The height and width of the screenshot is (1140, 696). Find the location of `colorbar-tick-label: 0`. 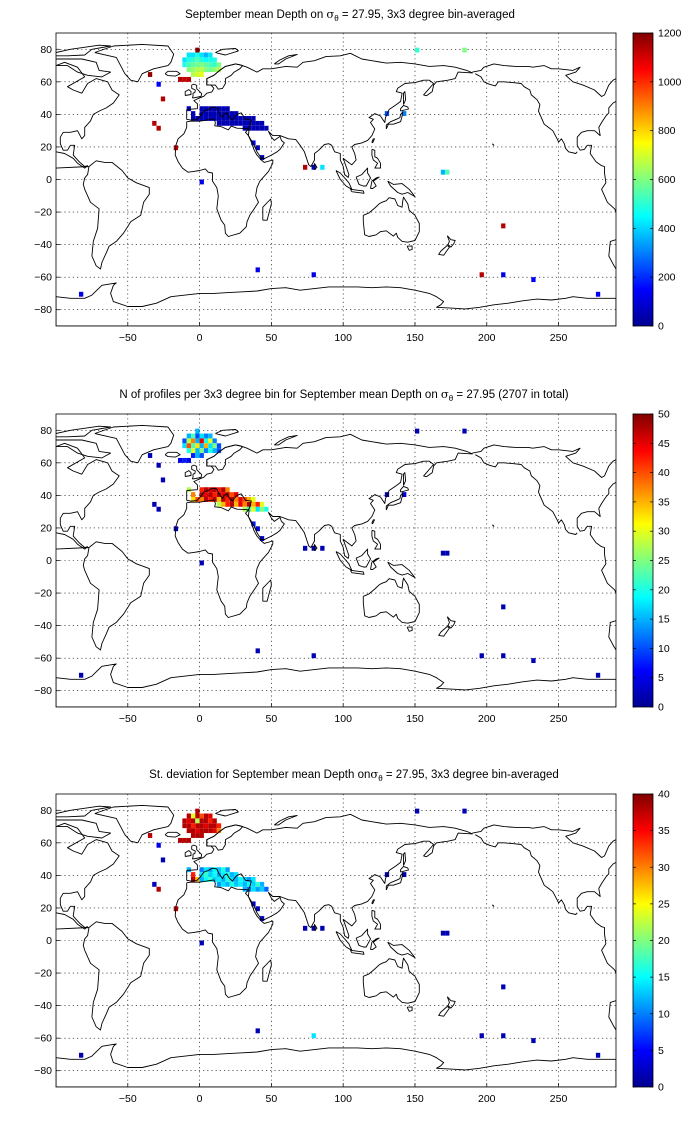

colorbar-tick-label: 0 is located at coordinates (661, 327).